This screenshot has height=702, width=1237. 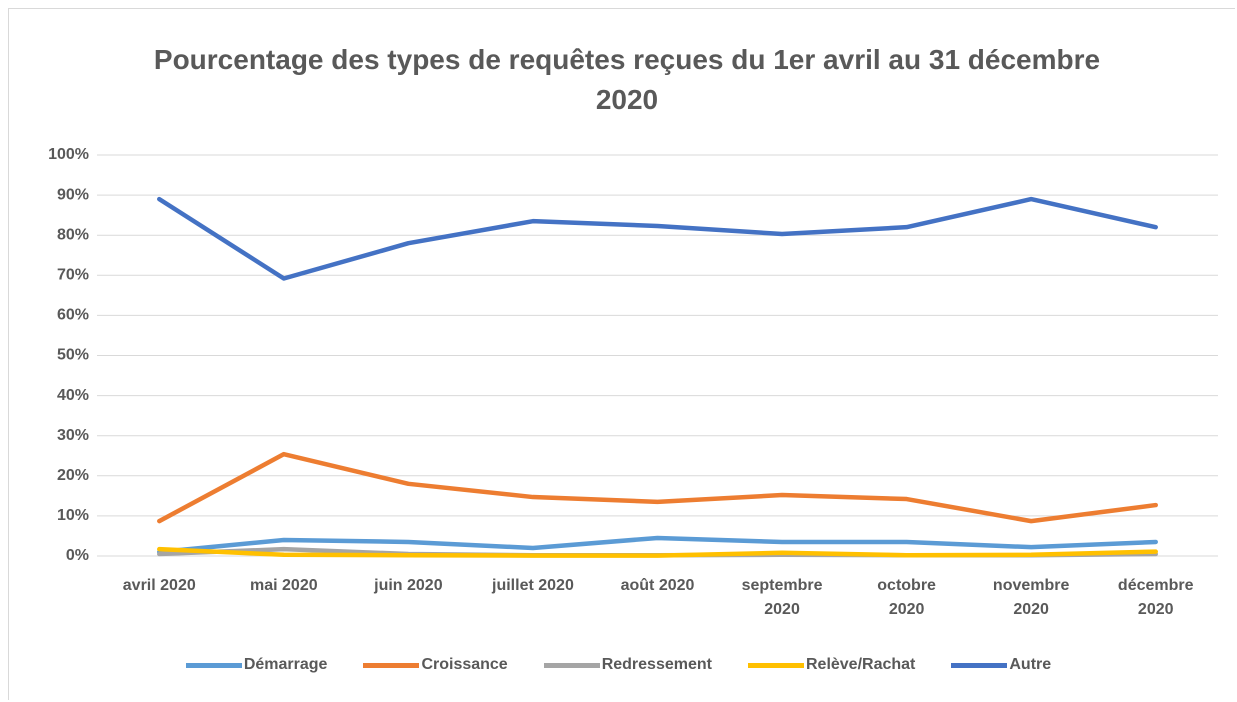 I want to click on legend-item: Relève/Rachat, so click(x=831, y=665).